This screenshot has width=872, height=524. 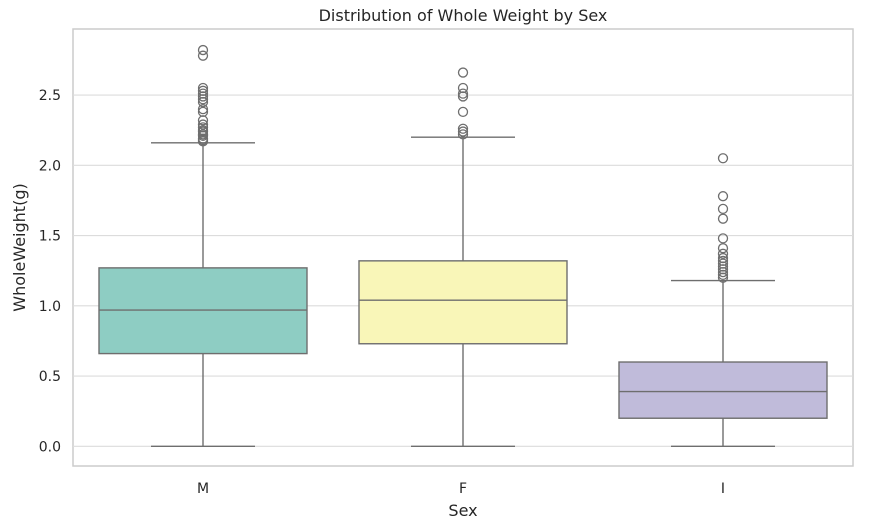 What do you see at coordinates (50, 307) in the screenshot?
I see `y-tick-label: 1.0` at bounding box center [50, 307].